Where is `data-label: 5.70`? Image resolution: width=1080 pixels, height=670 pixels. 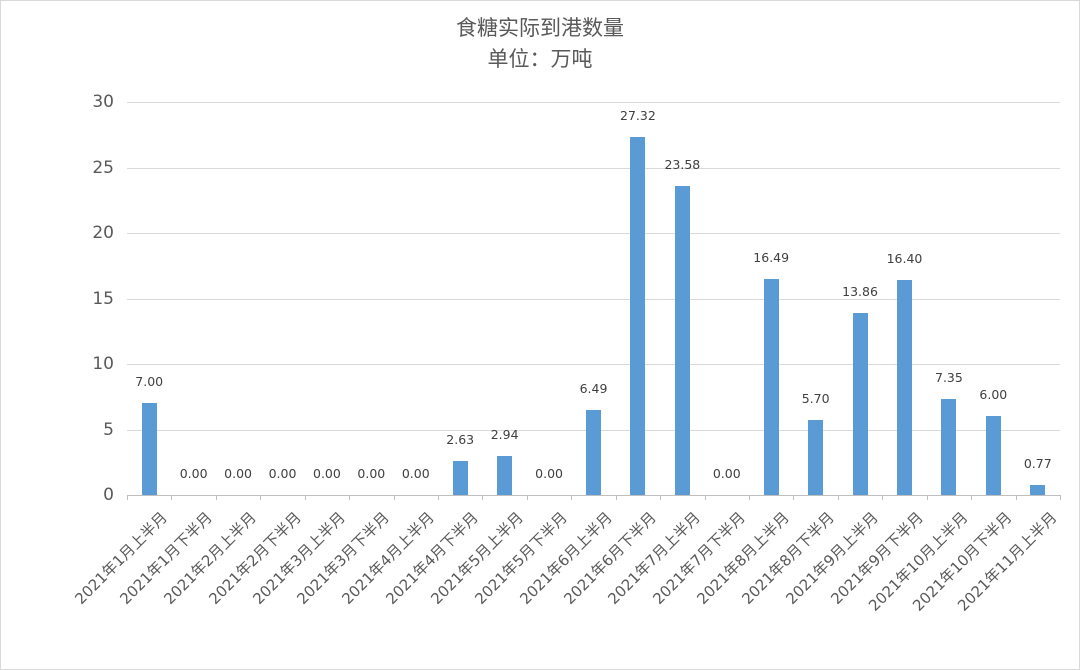
data-label: 5.70 is located at coordinates (815, 399).